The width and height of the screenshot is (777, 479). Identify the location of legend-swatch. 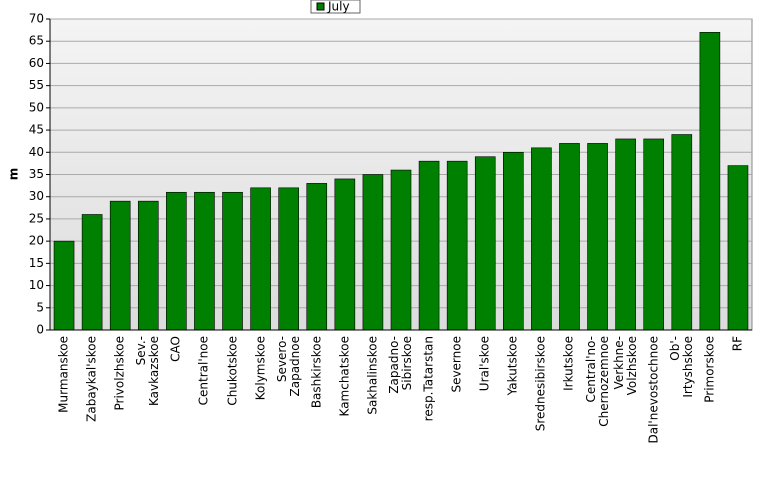
(320, 6).